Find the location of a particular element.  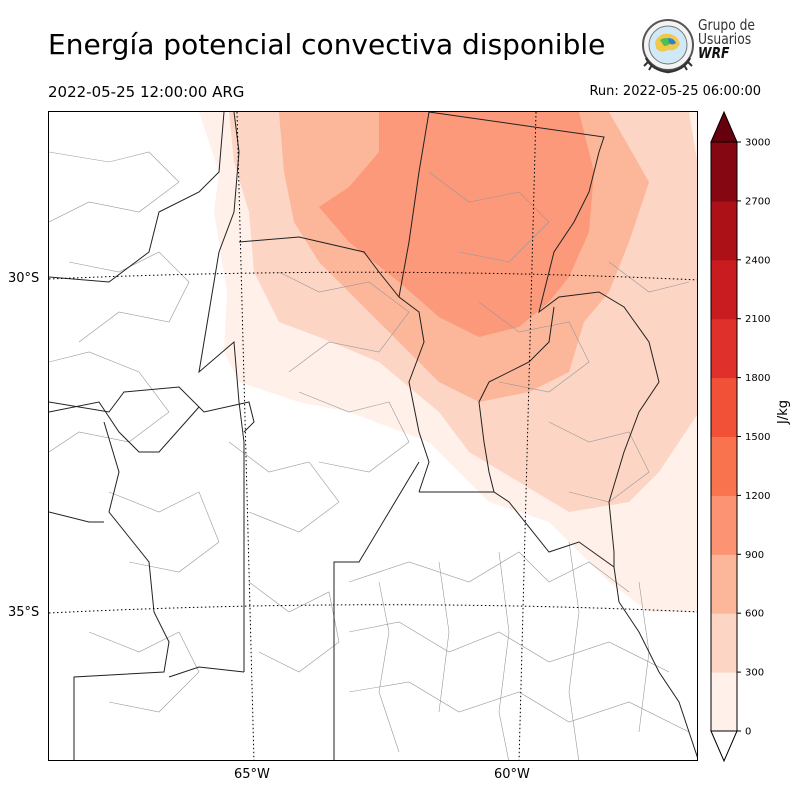

colorbar-tick-label: 2100 is located at coordinates (757, 319).